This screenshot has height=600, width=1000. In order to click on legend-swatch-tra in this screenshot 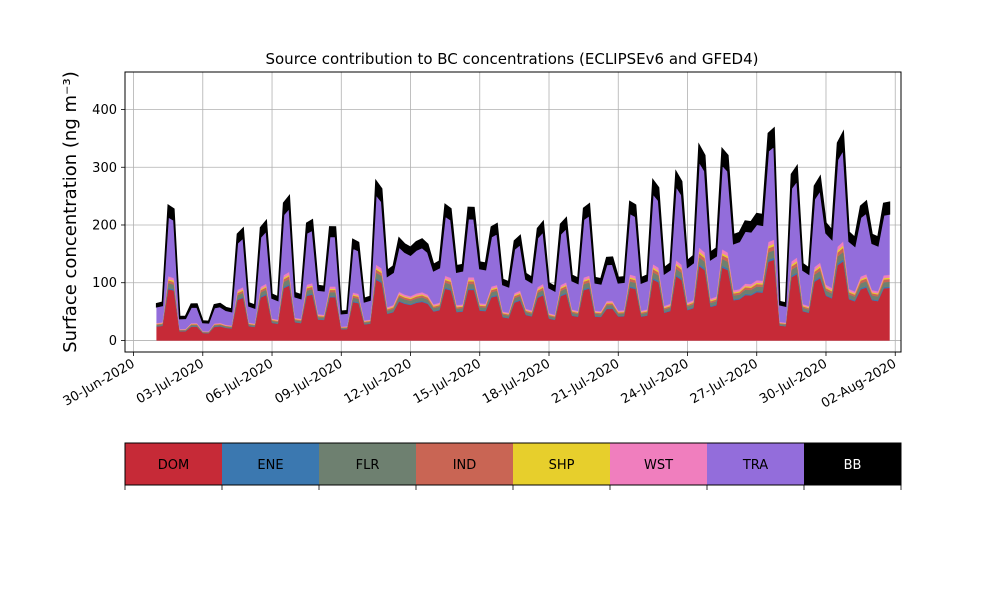, I will do `click(755, 464)`.